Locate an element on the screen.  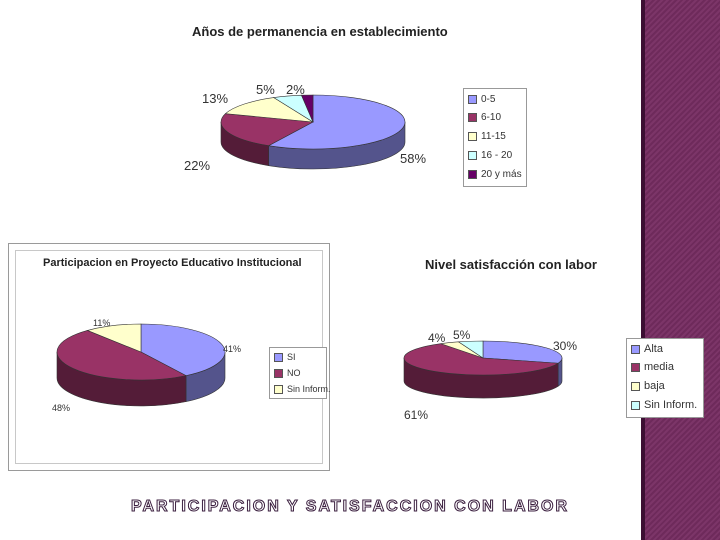
legend-item: NO is located at coordinates (287, 373).